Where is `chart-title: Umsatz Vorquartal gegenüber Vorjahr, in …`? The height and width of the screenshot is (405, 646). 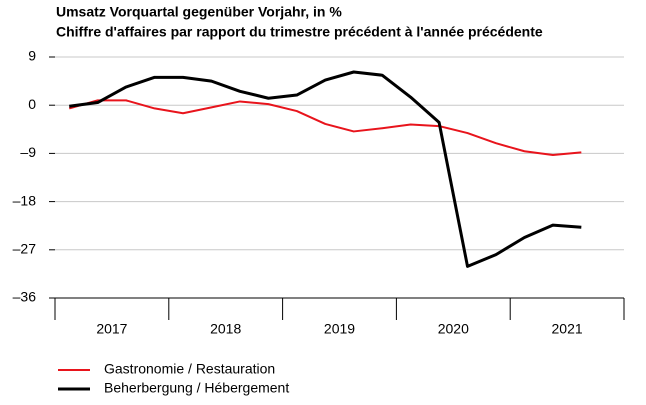 chart-title: Umsatz Vorquartal gegenüber Vorjahr, in … is located at coordinates (199, 12).